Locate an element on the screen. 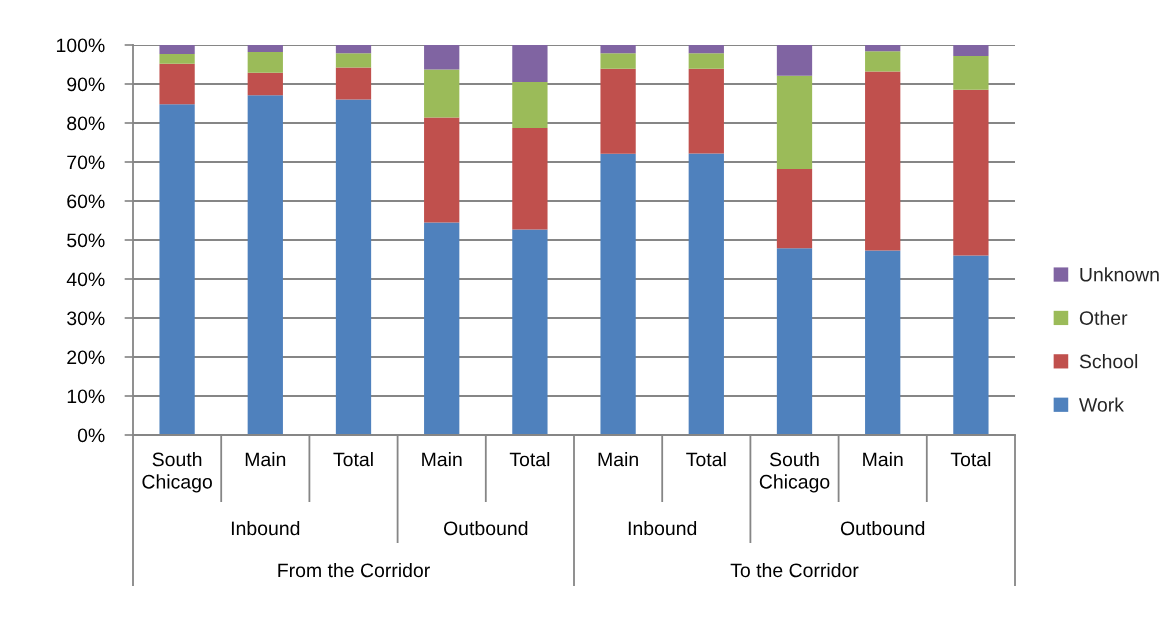 This screenshot has width=1174, height=635. y-tick-label: 60% is located at coordinates (86, 201).